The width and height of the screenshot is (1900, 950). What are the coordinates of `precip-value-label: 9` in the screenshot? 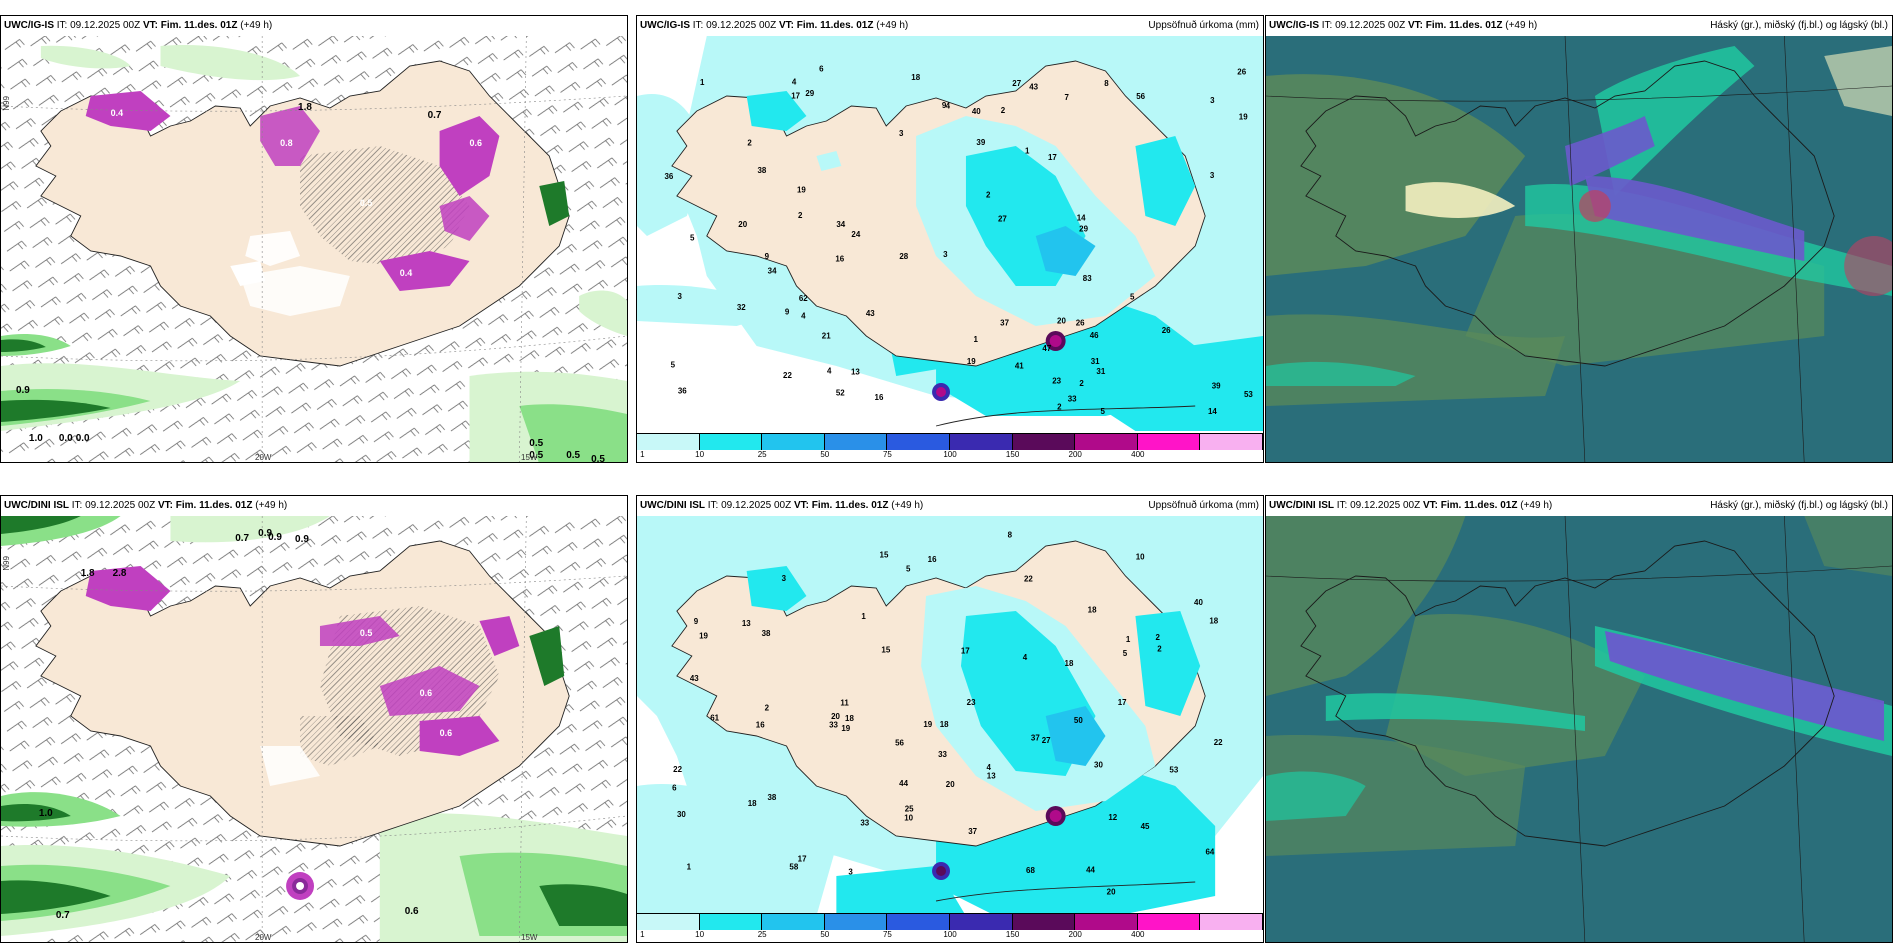 It's located at (787, 311).